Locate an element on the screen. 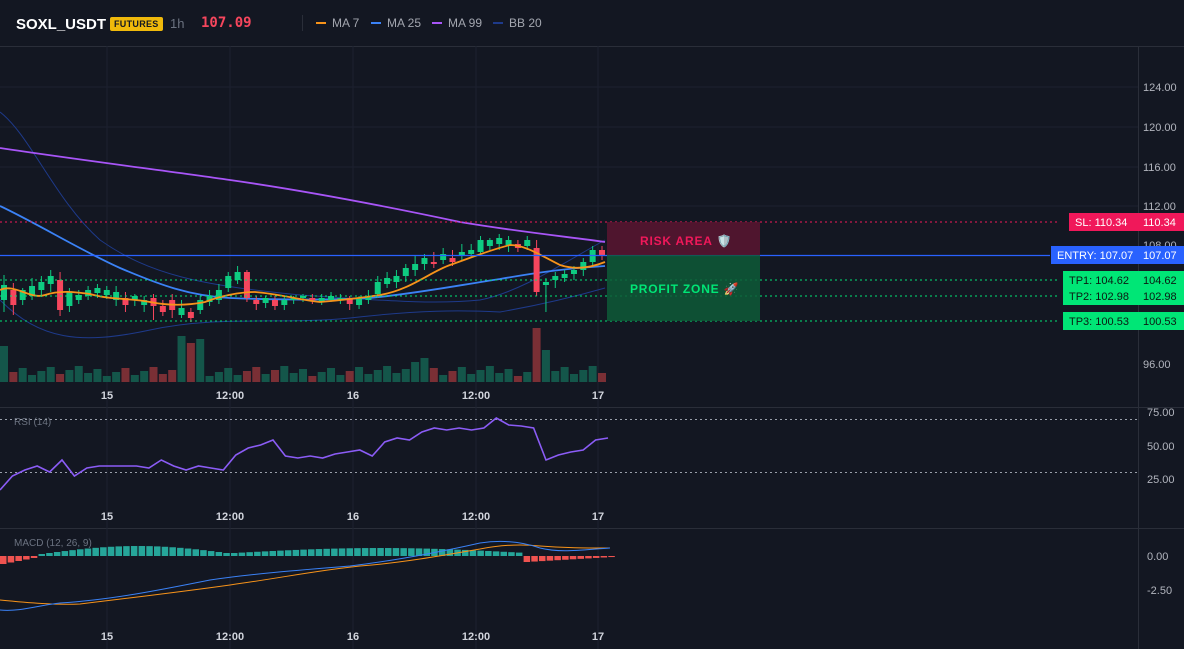 Image resolution: width=1184 pixels, height=649 pixels. tp3-tag-value: 100.53 is located at coordinates (1160, 322).